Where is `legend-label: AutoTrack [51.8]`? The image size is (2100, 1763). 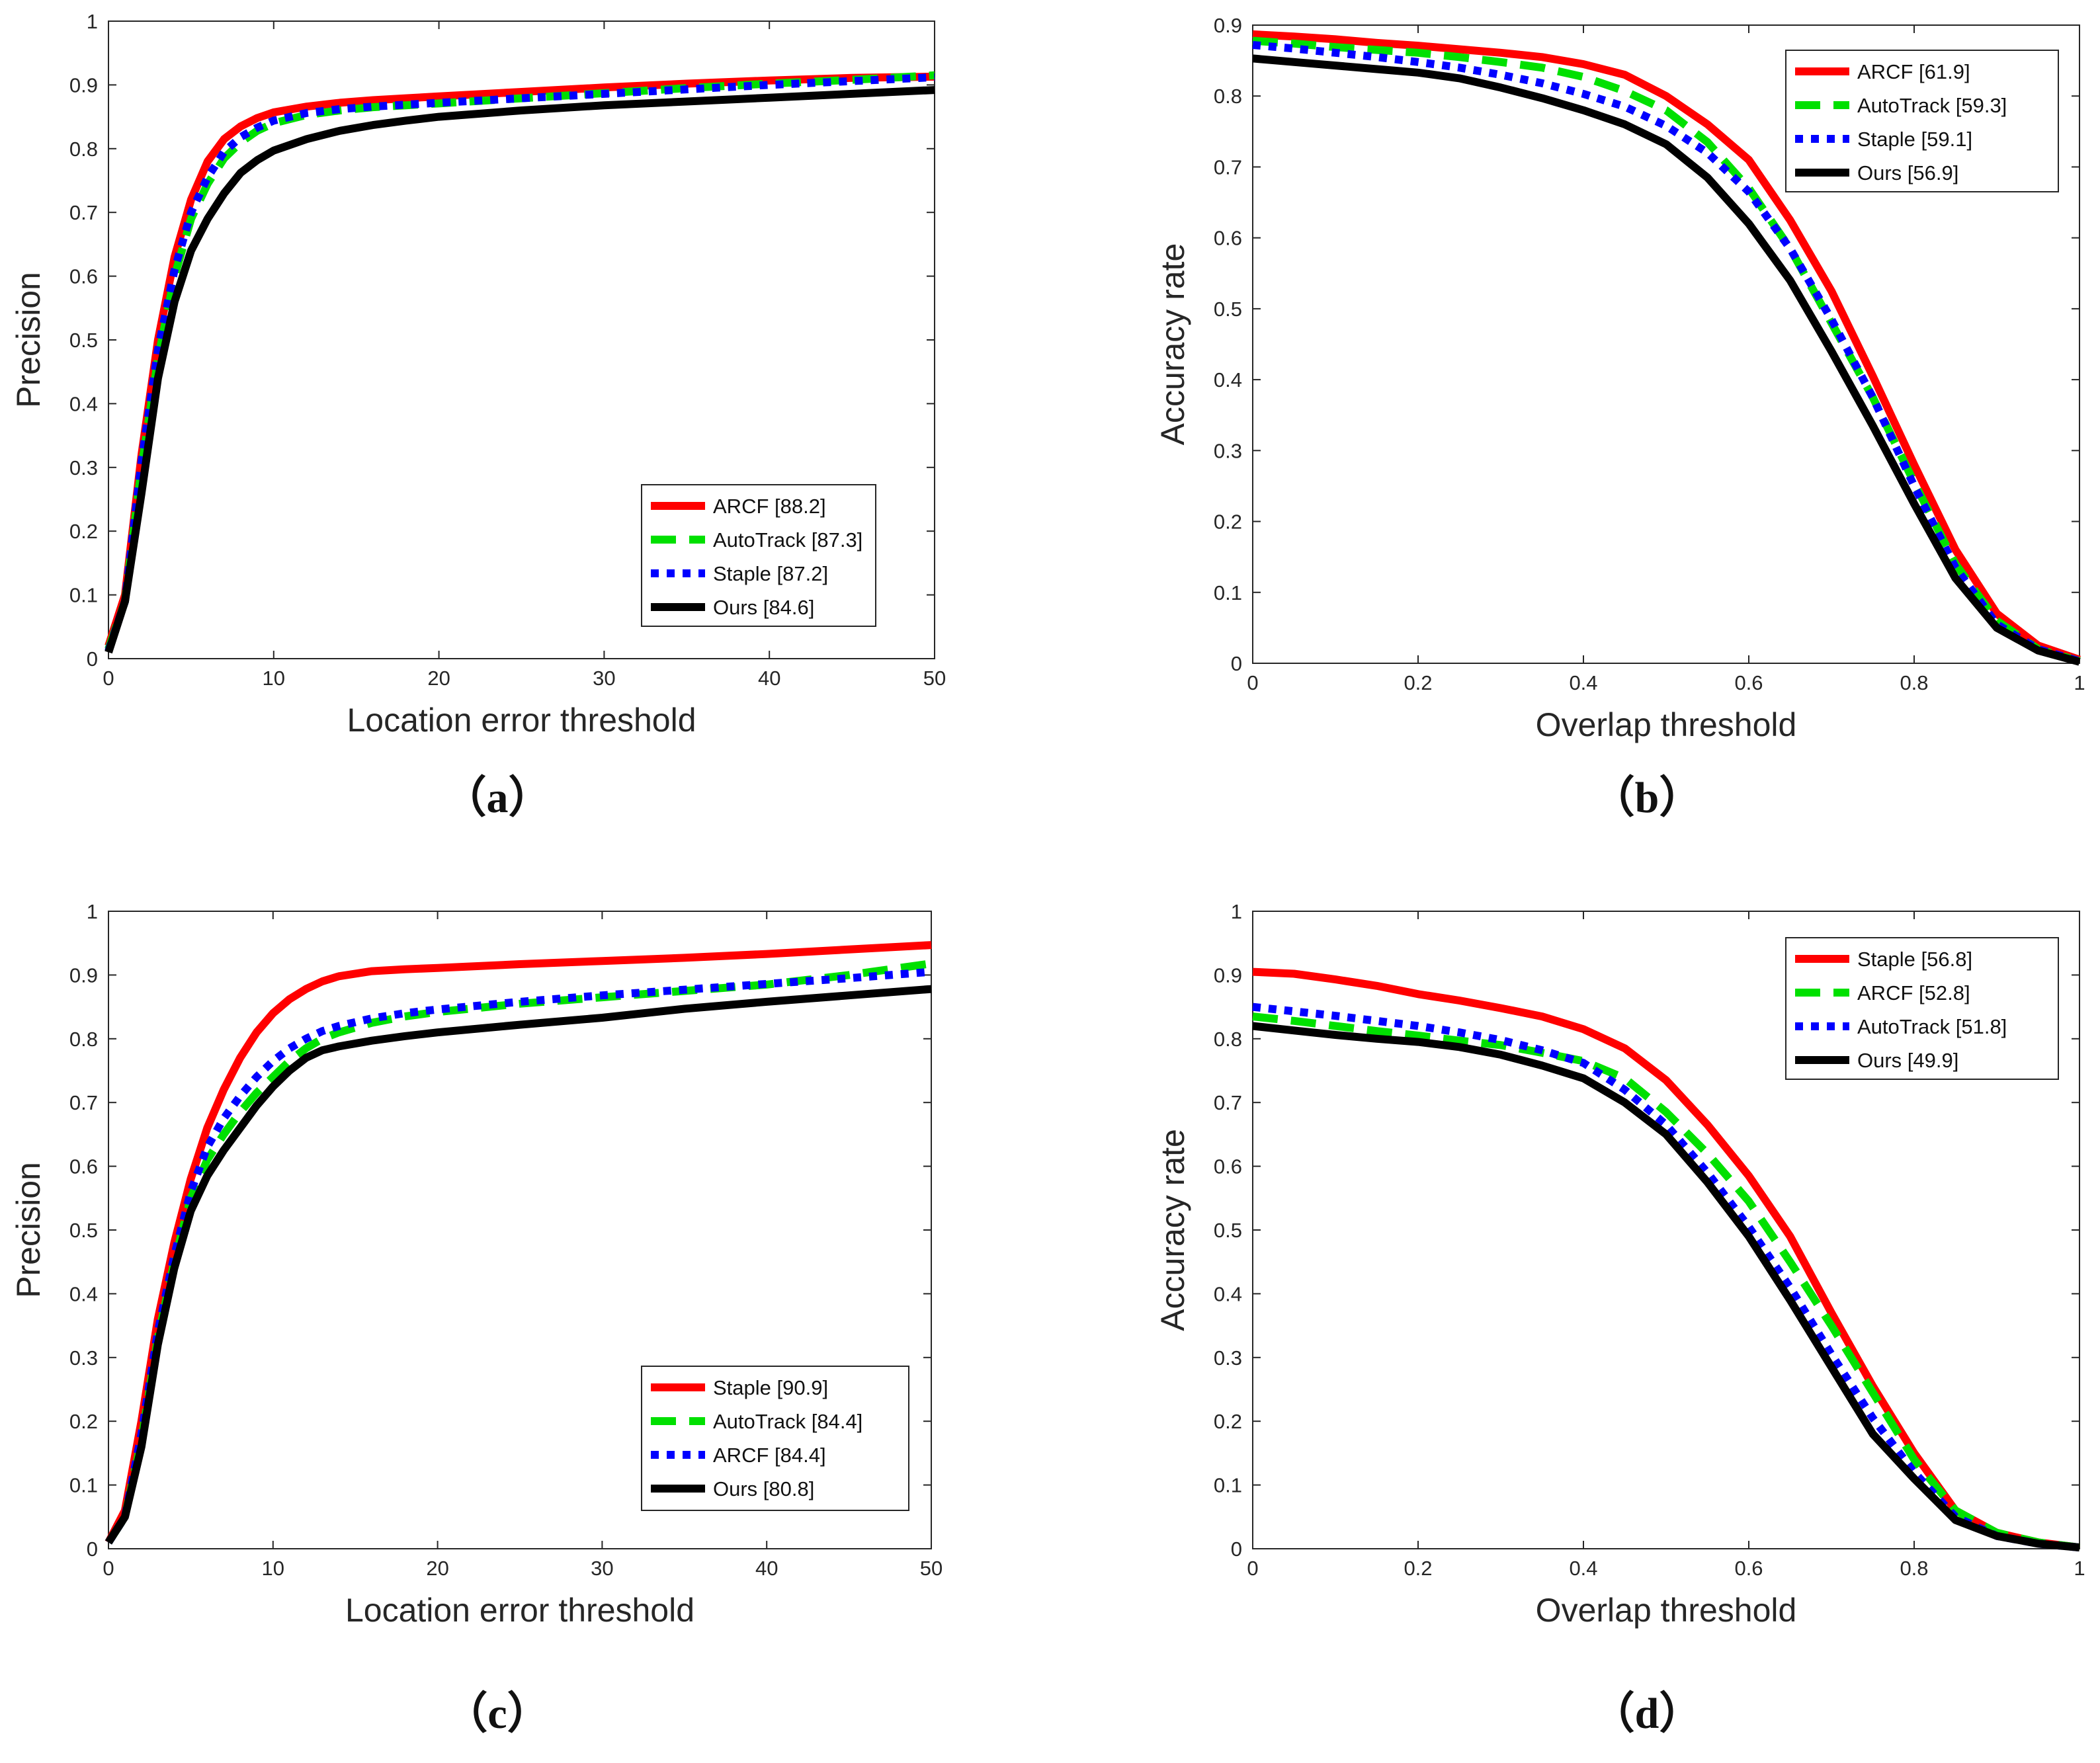
legend-label: AutoTrack [51.8] is located at coordinates (1932, 1026).